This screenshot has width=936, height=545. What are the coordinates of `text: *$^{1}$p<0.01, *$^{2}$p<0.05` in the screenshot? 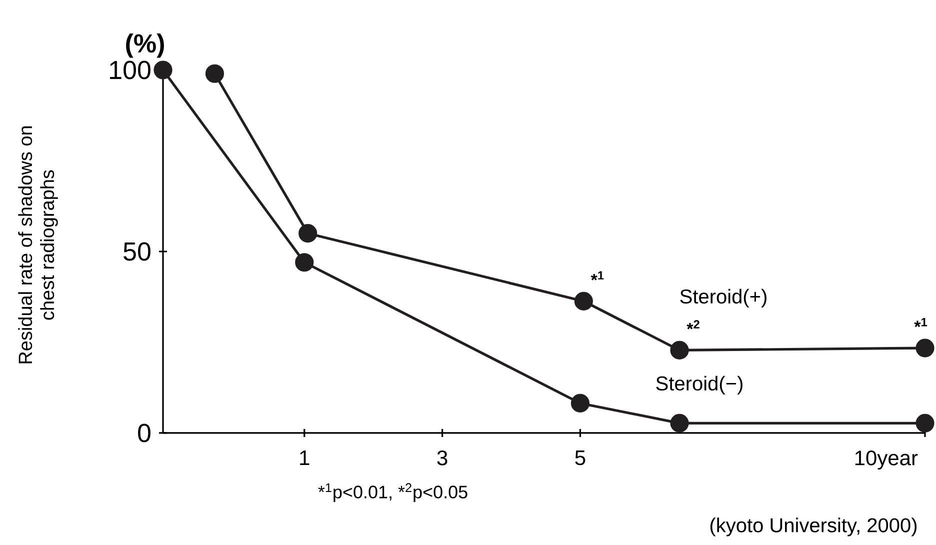 It's located at (393, 492).